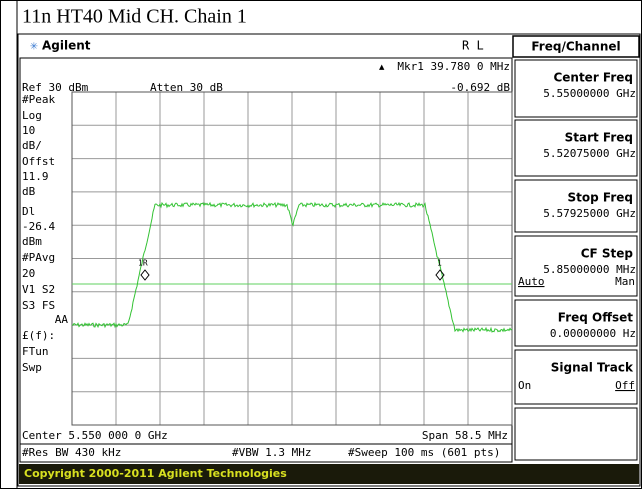 The height and width of the screenshot is (489, 642). What do you see at coordinates (592, 368) in the screenshot?
I see `menu-label: Signal Track` at bounding box center [592, 368].